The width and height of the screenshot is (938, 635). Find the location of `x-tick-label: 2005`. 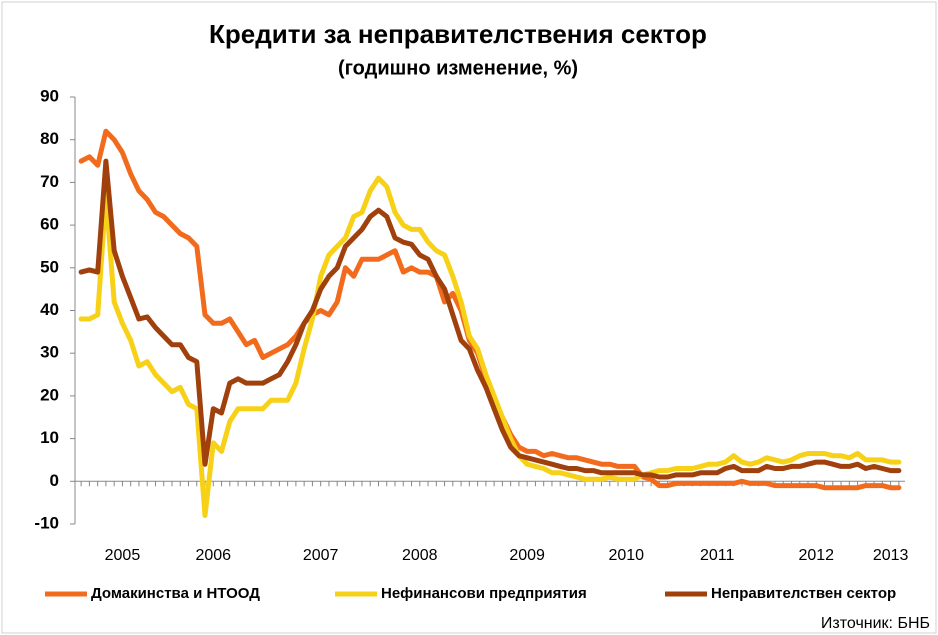

x-tick-label: 2005 is located at coordinates (123, 555).